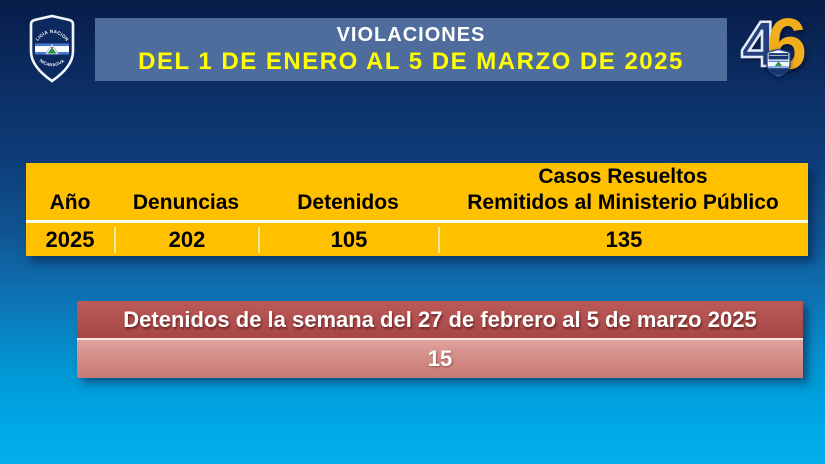 Image resolution: width=825 pixels, height=464 pixels. I want to click on stats-table-data-row: 2025 202 105 135, so click(417, 239).